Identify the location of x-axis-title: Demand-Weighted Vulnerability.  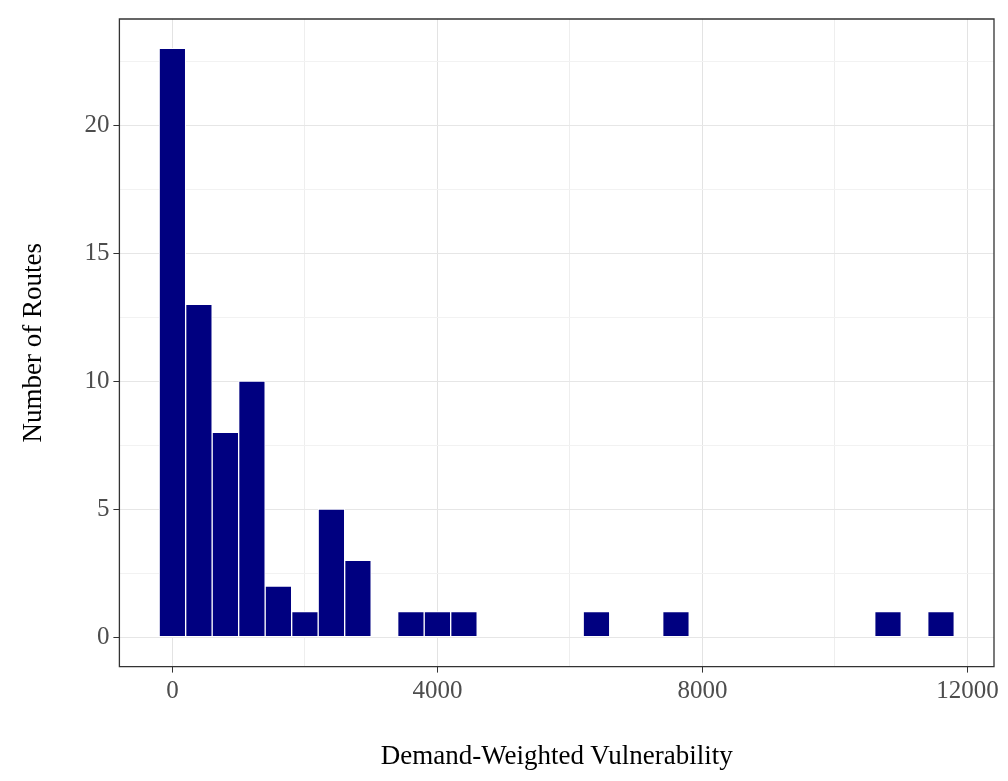
(557, 754).